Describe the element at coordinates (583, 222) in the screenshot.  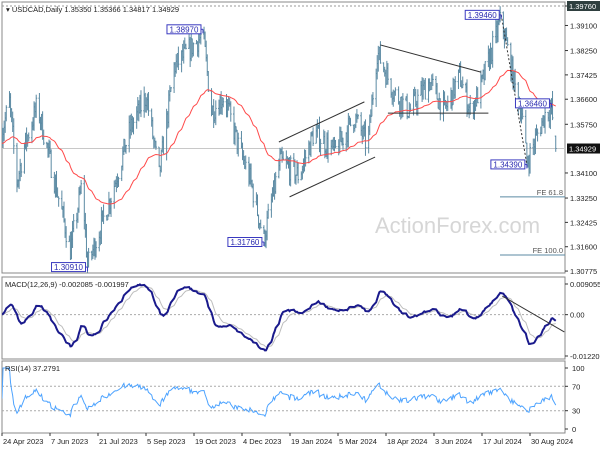
I see `price-axis-label: 1.32425` at that location.